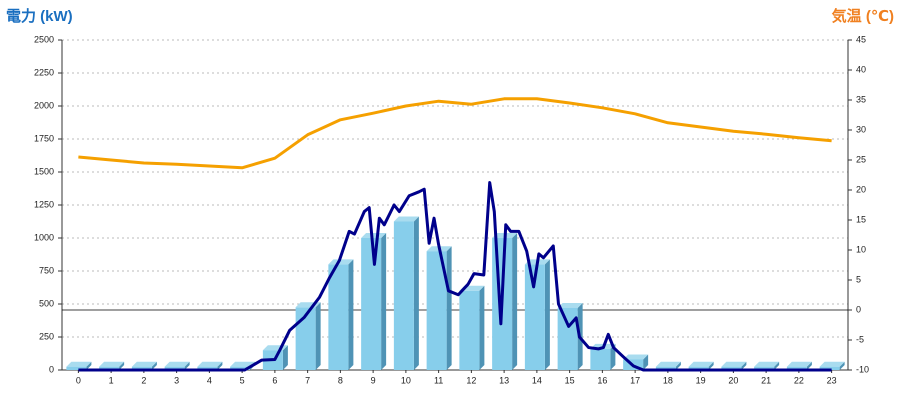 The image size is (900, 400). I want to click on y-tick-label: 1250, so click(44, 204).